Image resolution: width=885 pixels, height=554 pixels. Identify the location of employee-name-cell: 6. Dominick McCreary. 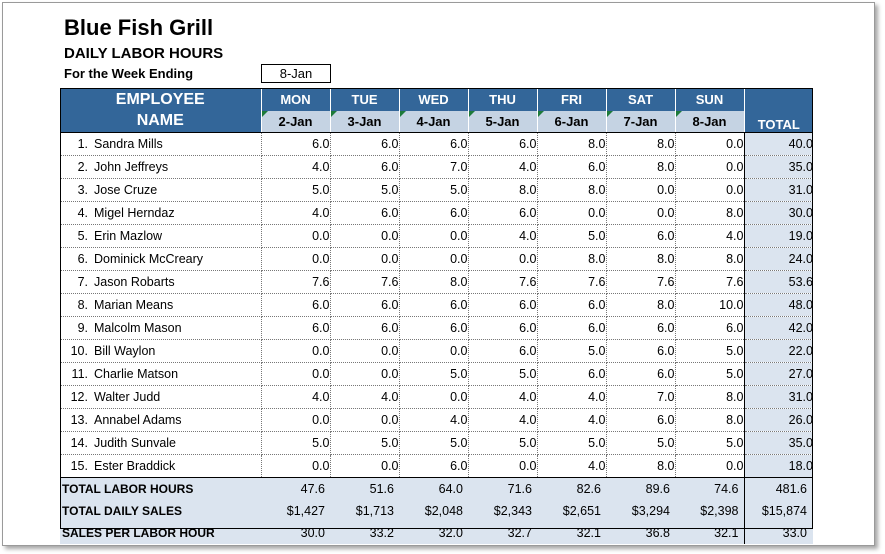
(161, 259).